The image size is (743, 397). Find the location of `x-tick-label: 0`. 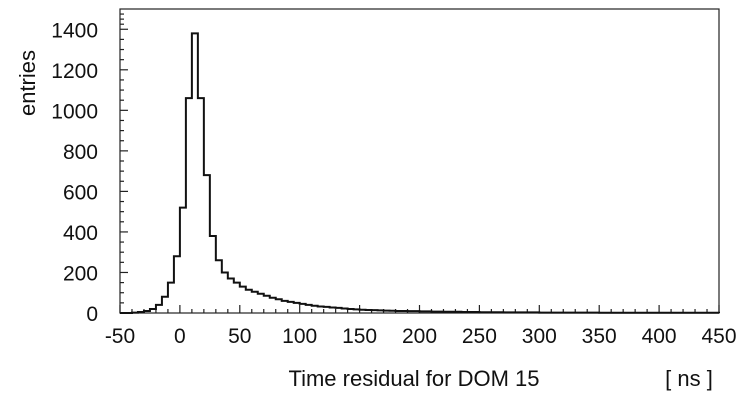

x-tick-label: 0 is located at coordinates (180, 336).